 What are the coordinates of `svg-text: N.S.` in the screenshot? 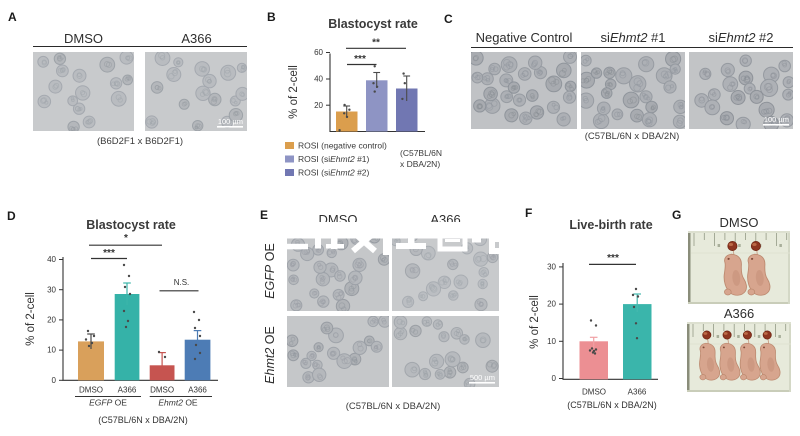 It's located at (182, 282).